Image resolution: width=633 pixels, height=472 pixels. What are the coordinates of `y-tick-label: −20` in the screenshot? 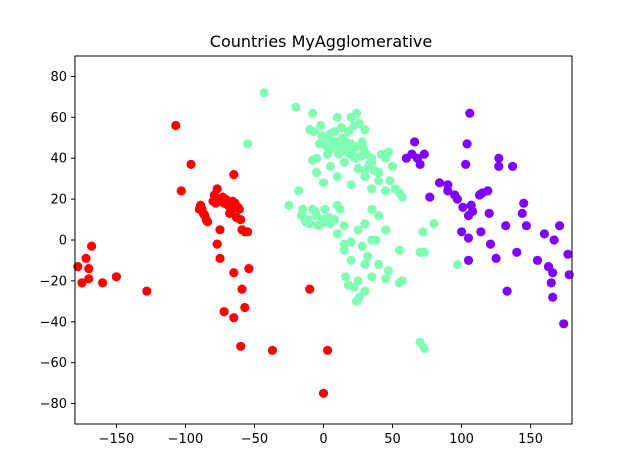 It's located at (53, 281).